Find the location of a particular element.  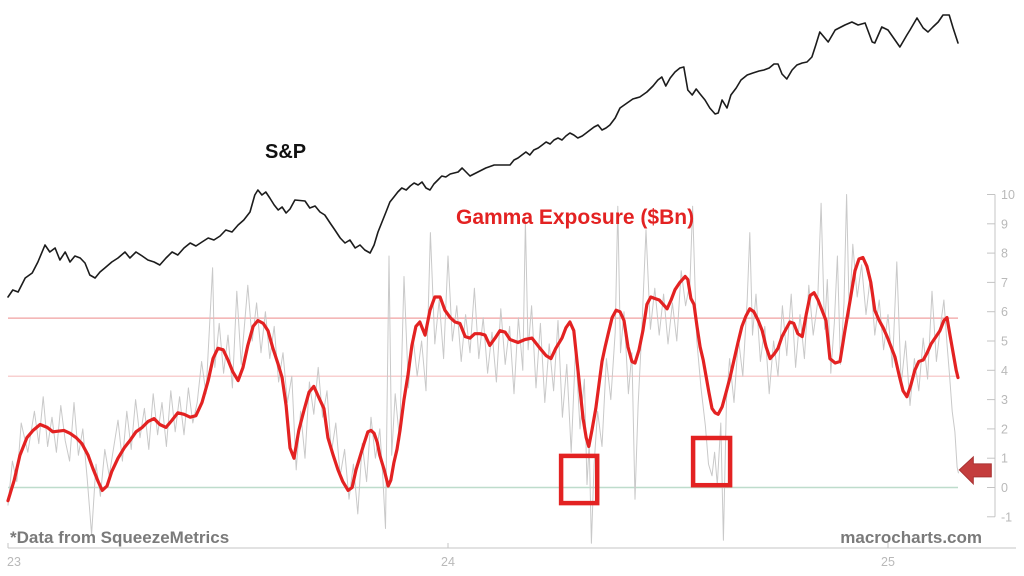

right-axis-tick-label: 1 is located at coordinates (1004, 459).